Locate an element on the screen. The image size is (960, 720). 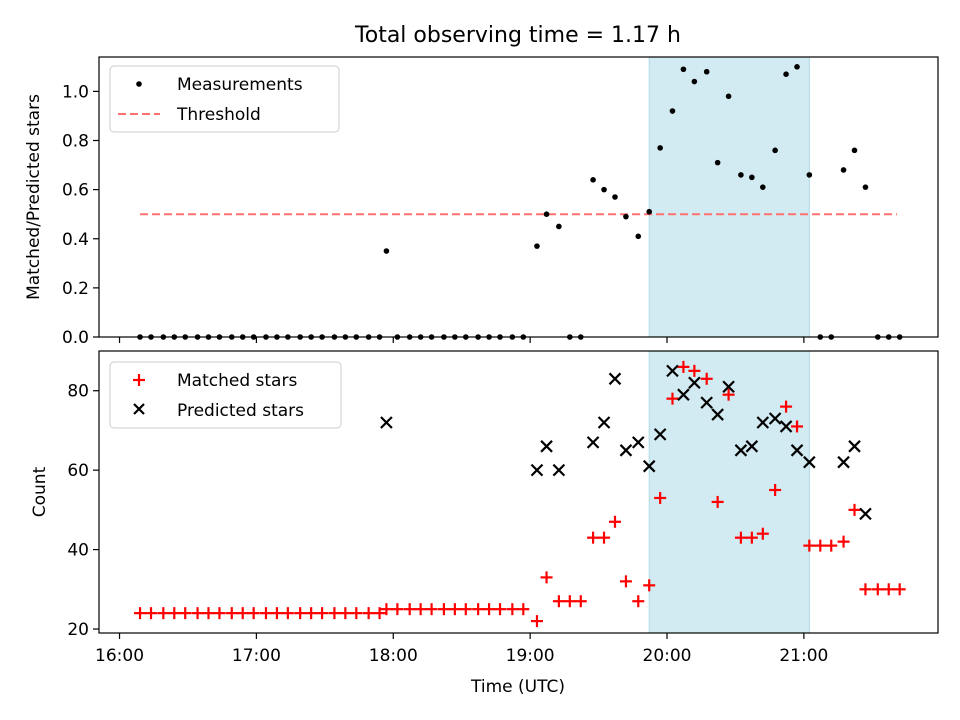
legend-label-matched: Matched stars is located at coordinates (237, 381).